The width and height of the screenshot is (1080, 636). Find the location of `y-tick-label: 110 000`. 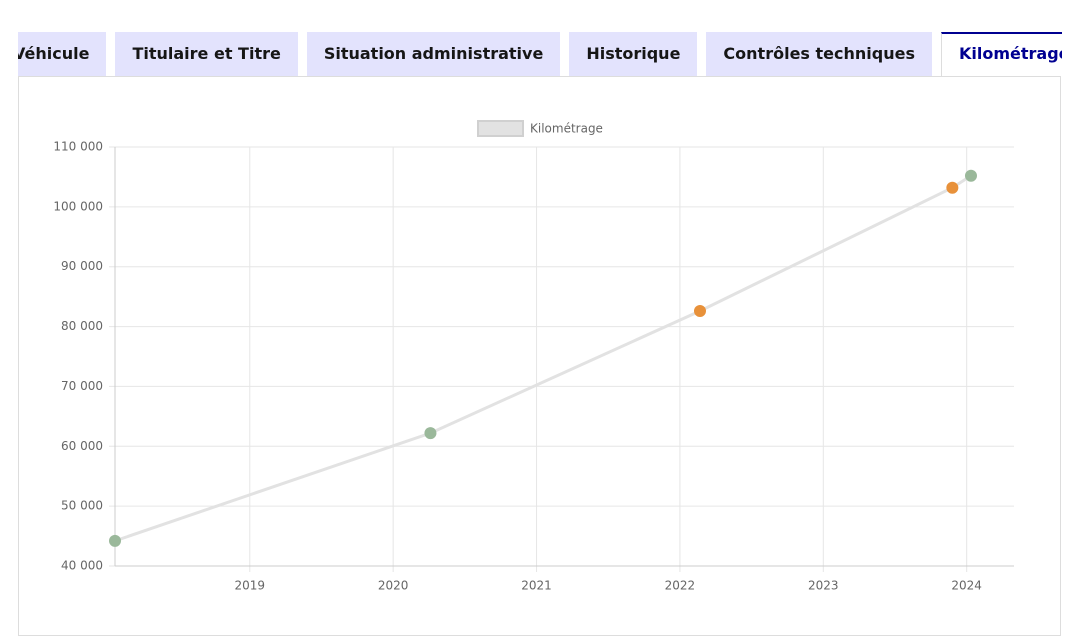

y-tick-label: 110 000 is located at coordinates (78, 147).